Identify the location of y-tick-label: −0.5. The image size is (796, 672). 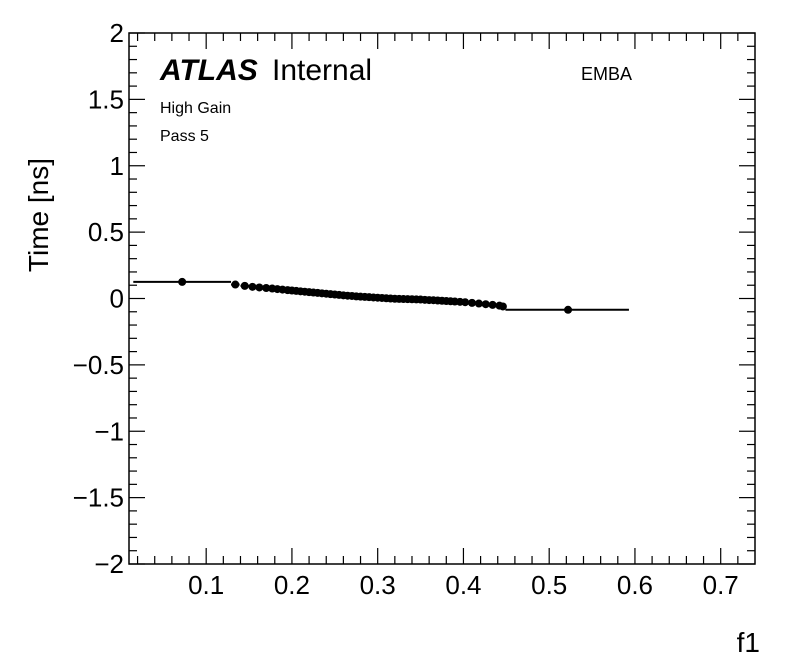
(98, 365).